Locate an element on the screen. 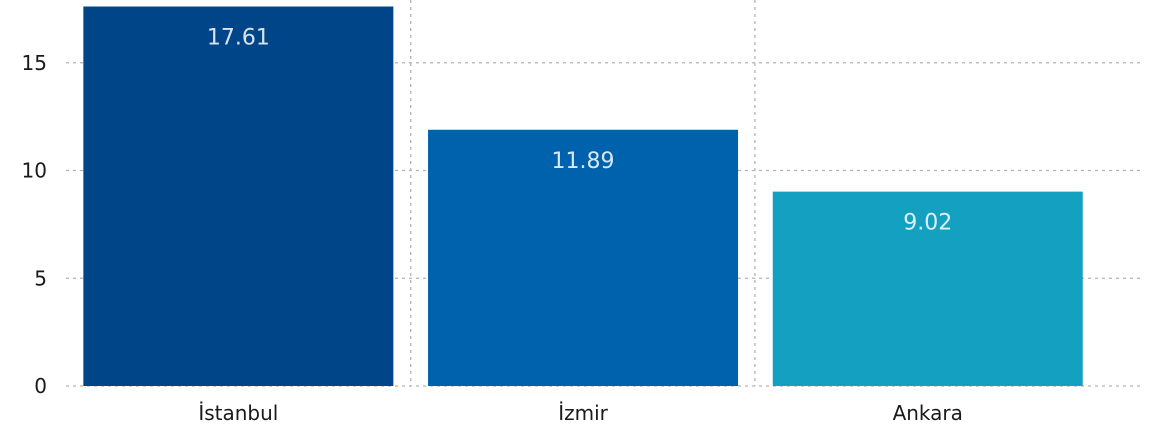 The height and width of the screenshot is (437, 1161). y-axis-tick-labels: 0 5 10 15 is located at coordinates (34, 224).